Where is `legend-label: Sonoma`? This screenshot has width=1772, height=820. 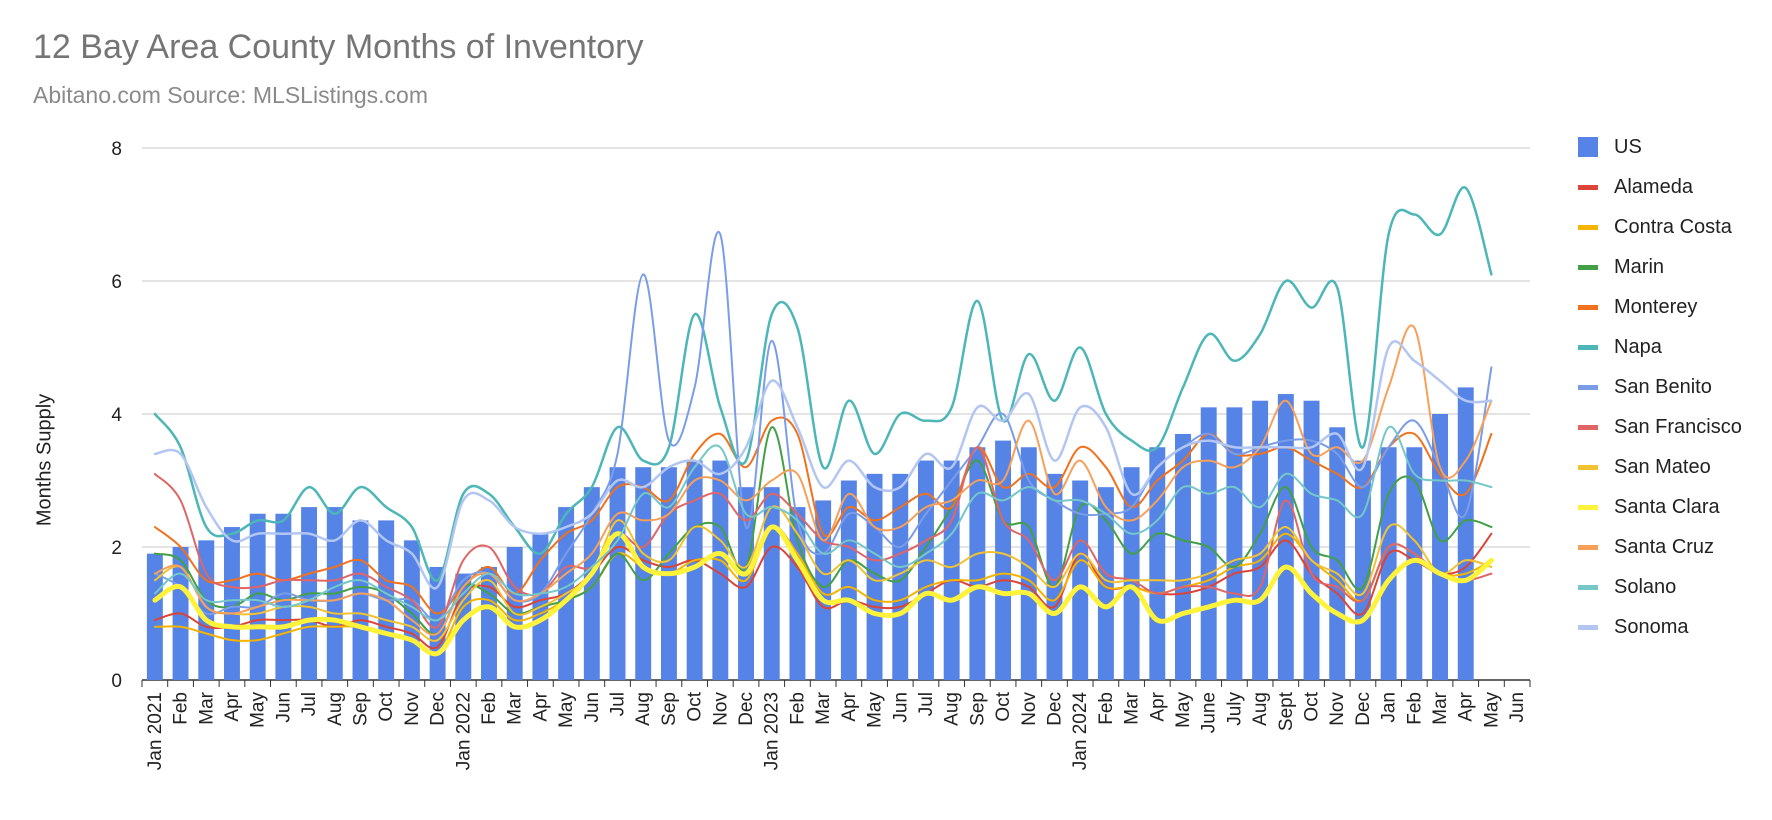
legend-label: Sonoma is located at coordinates (1651, 627).